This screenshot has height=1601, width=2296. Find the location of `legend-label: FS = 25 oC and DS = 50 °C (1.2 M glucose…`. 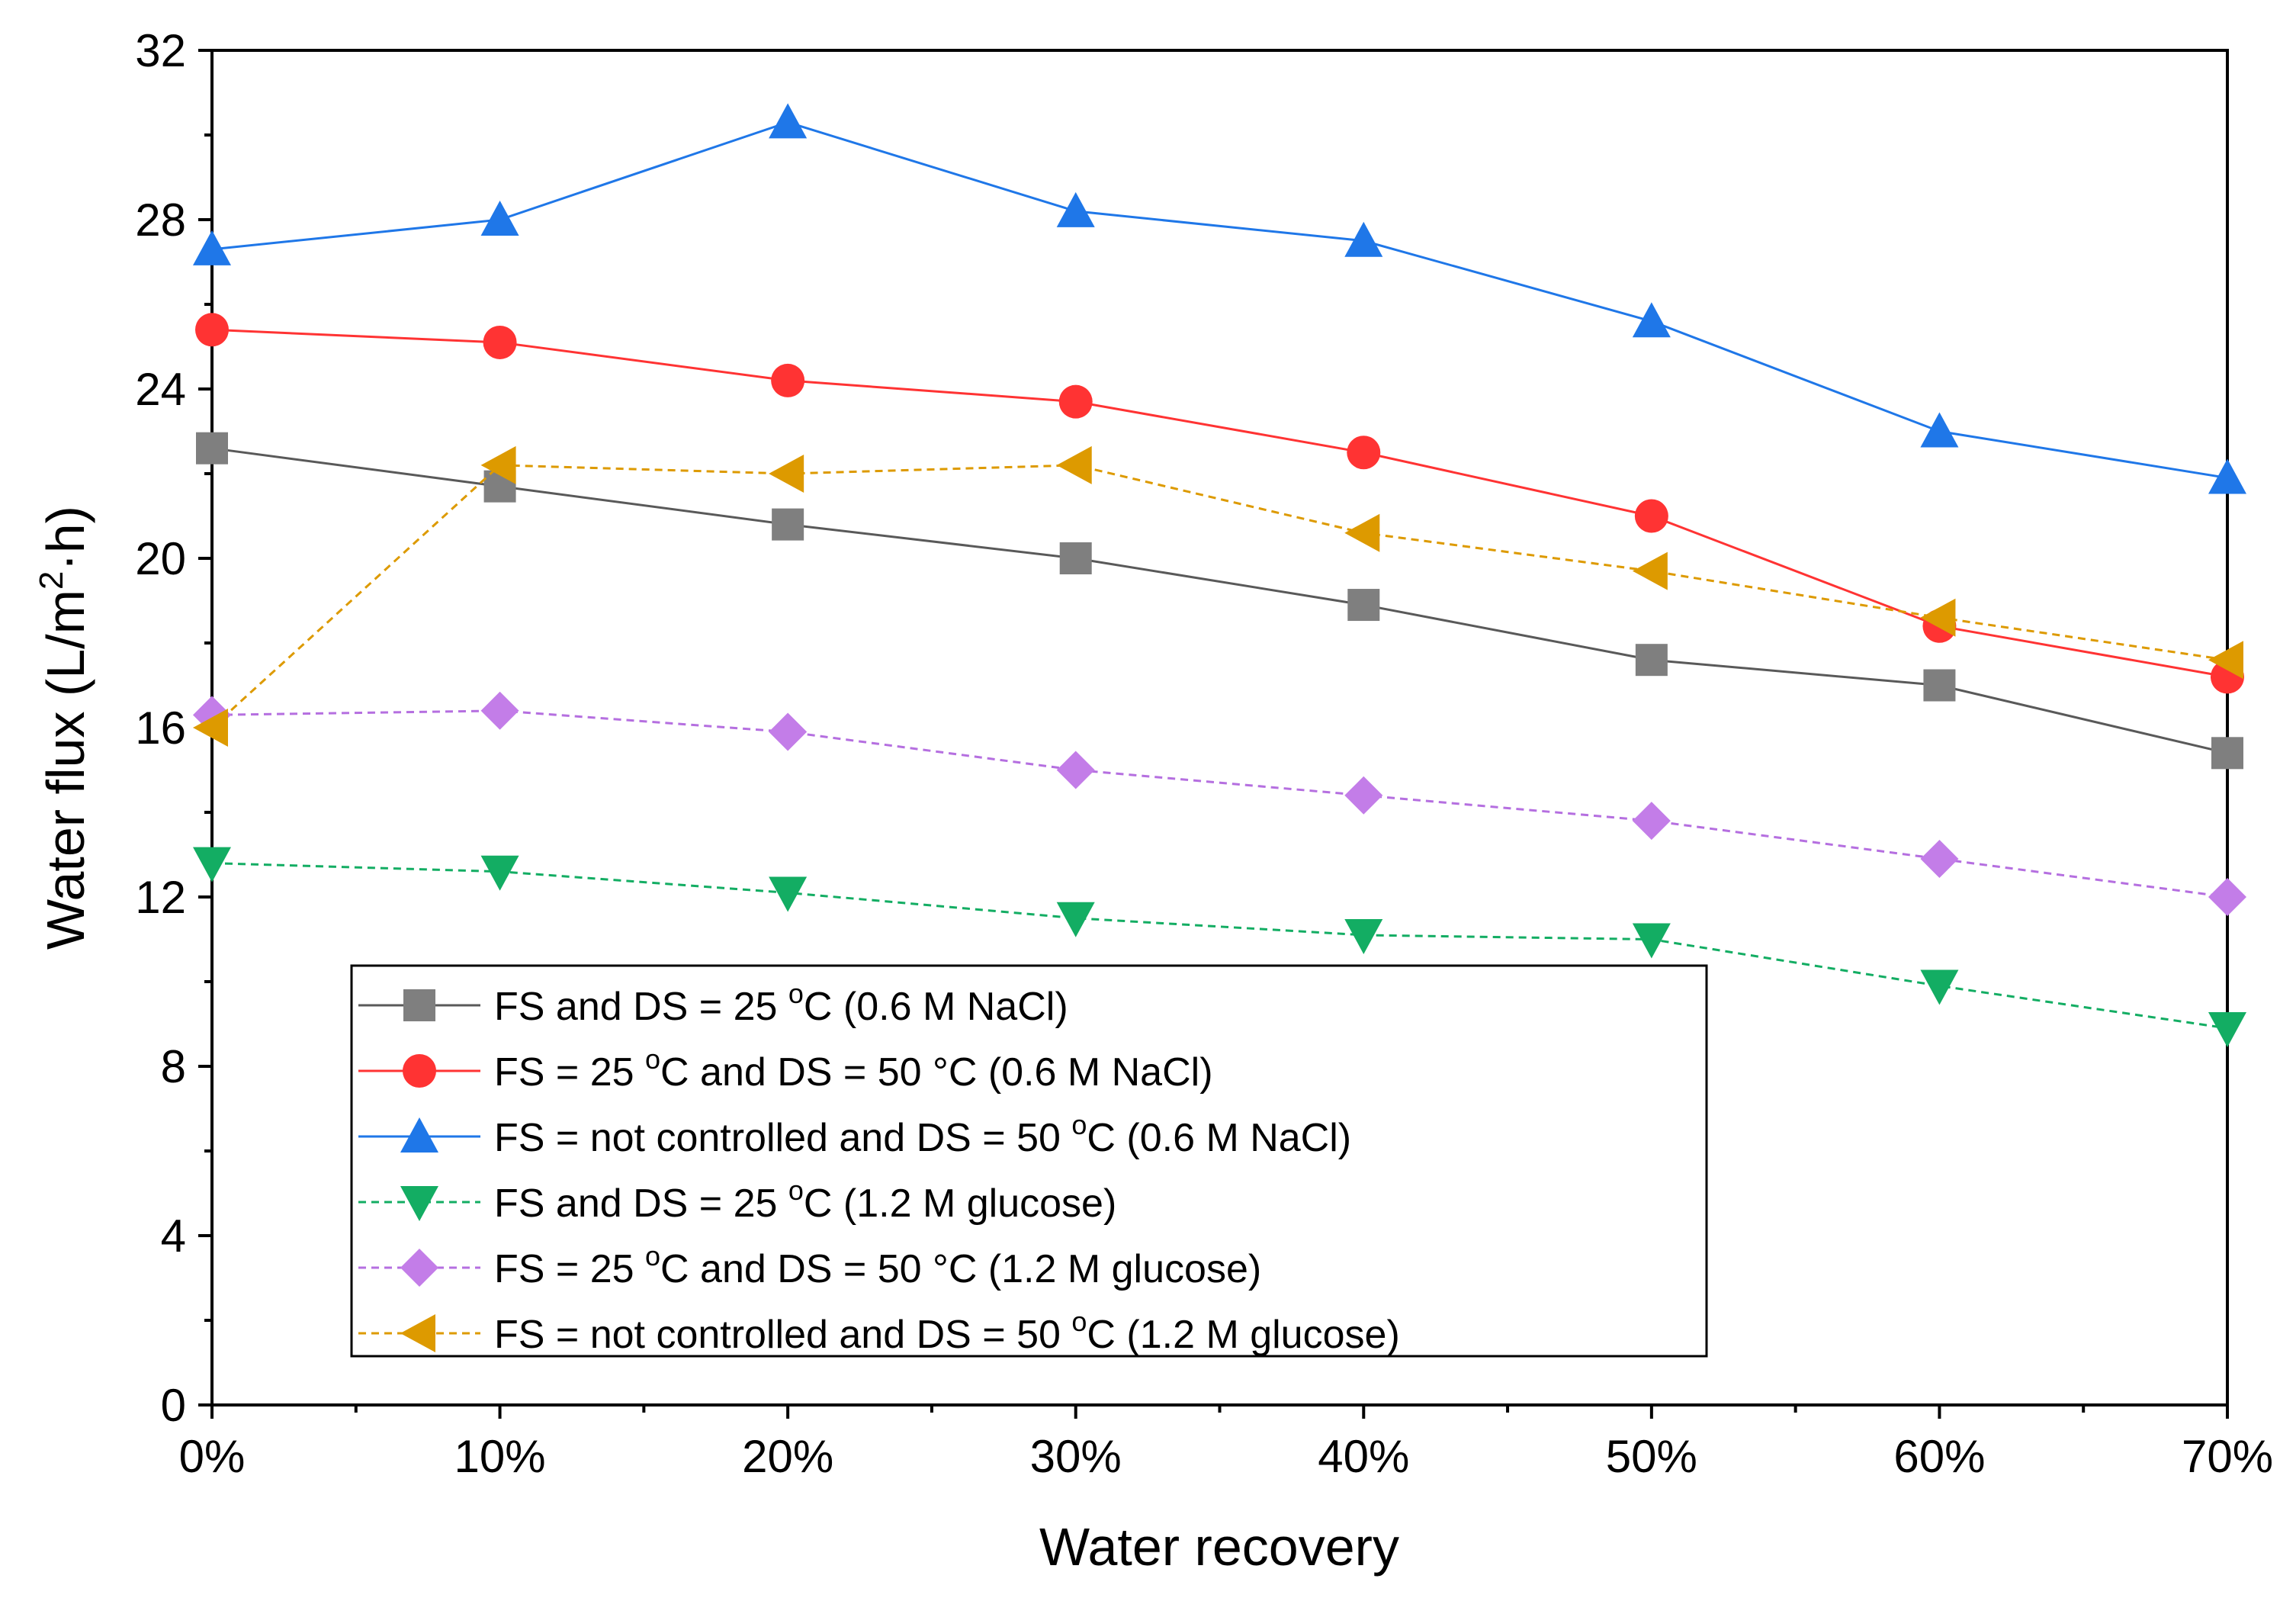

legend-label: FS = 25 oC and DS = 50 °C (1.2 M glucose… is located at coordinates (877, 1265).